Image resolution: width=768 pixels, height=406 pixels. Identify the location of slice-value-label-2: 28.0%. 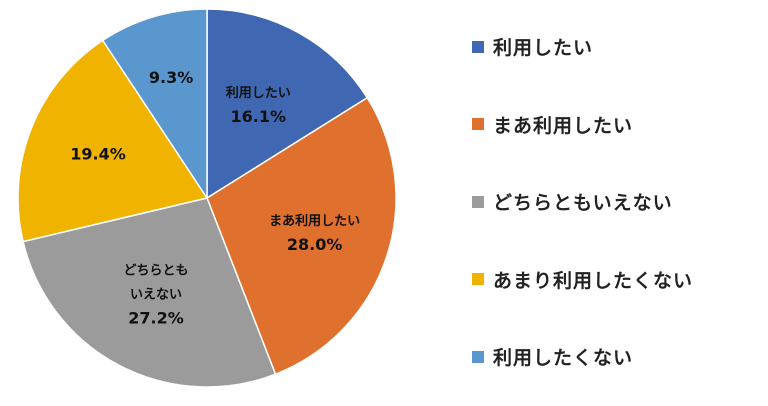
(315, 244).